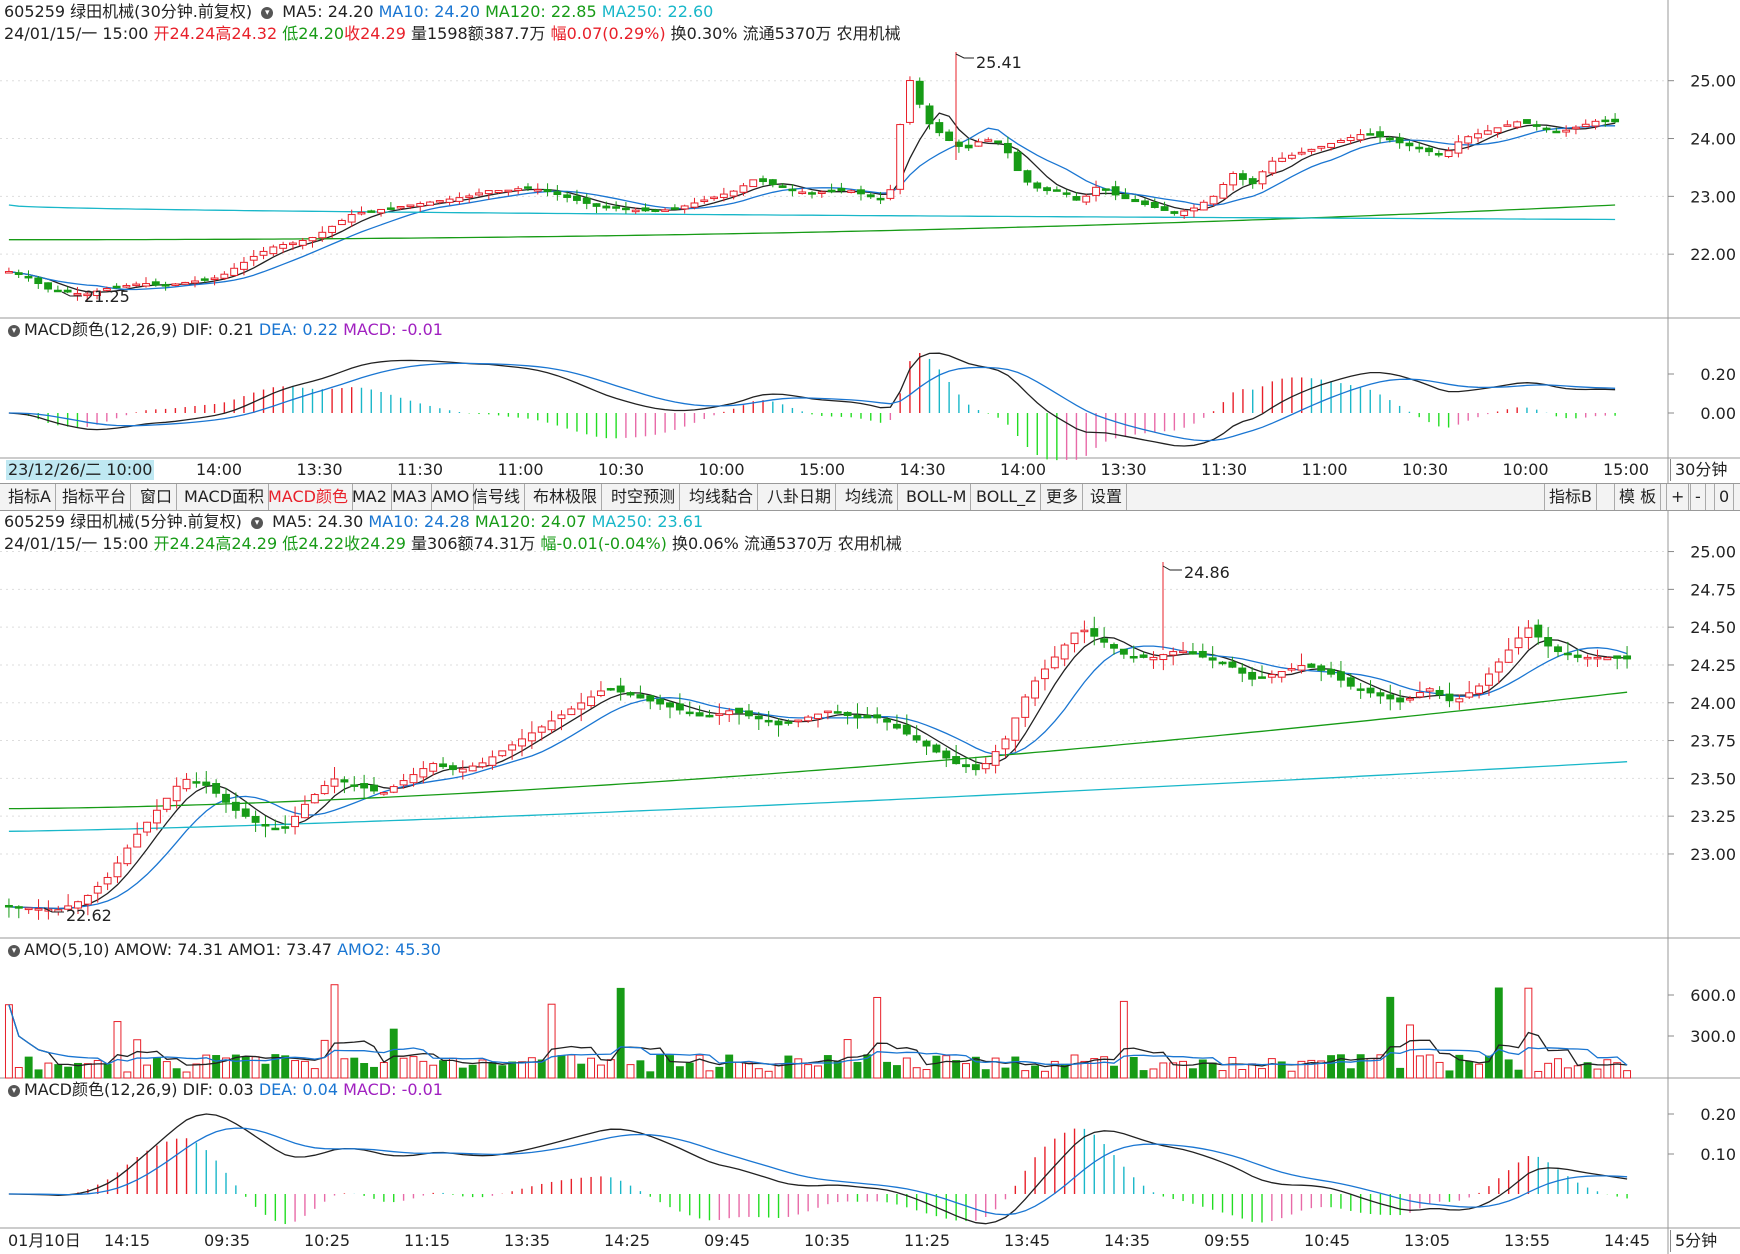 This screenshot has height=1254, width=1740. What do you see at coordinates (1427, 1240) in the screenshot?
I see `bottom-time-label: 13:05` at bounding box center [1427, 1240].